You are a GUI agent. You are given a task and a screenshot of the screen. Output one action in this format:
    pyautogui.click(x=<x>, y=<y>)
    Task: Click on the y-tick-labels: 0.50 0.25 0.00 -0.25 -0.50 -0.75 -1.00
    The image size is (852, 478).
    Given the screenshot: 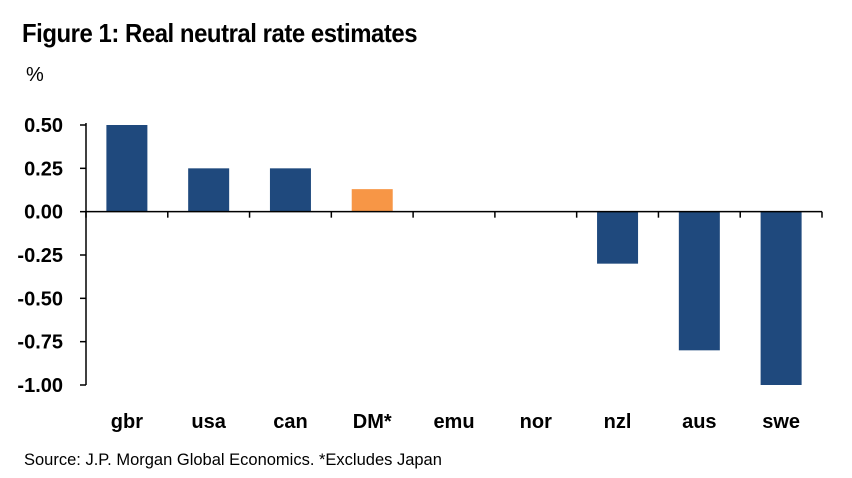 What is the action you would take?
    pyautogui.click(x=40, y=256)
    